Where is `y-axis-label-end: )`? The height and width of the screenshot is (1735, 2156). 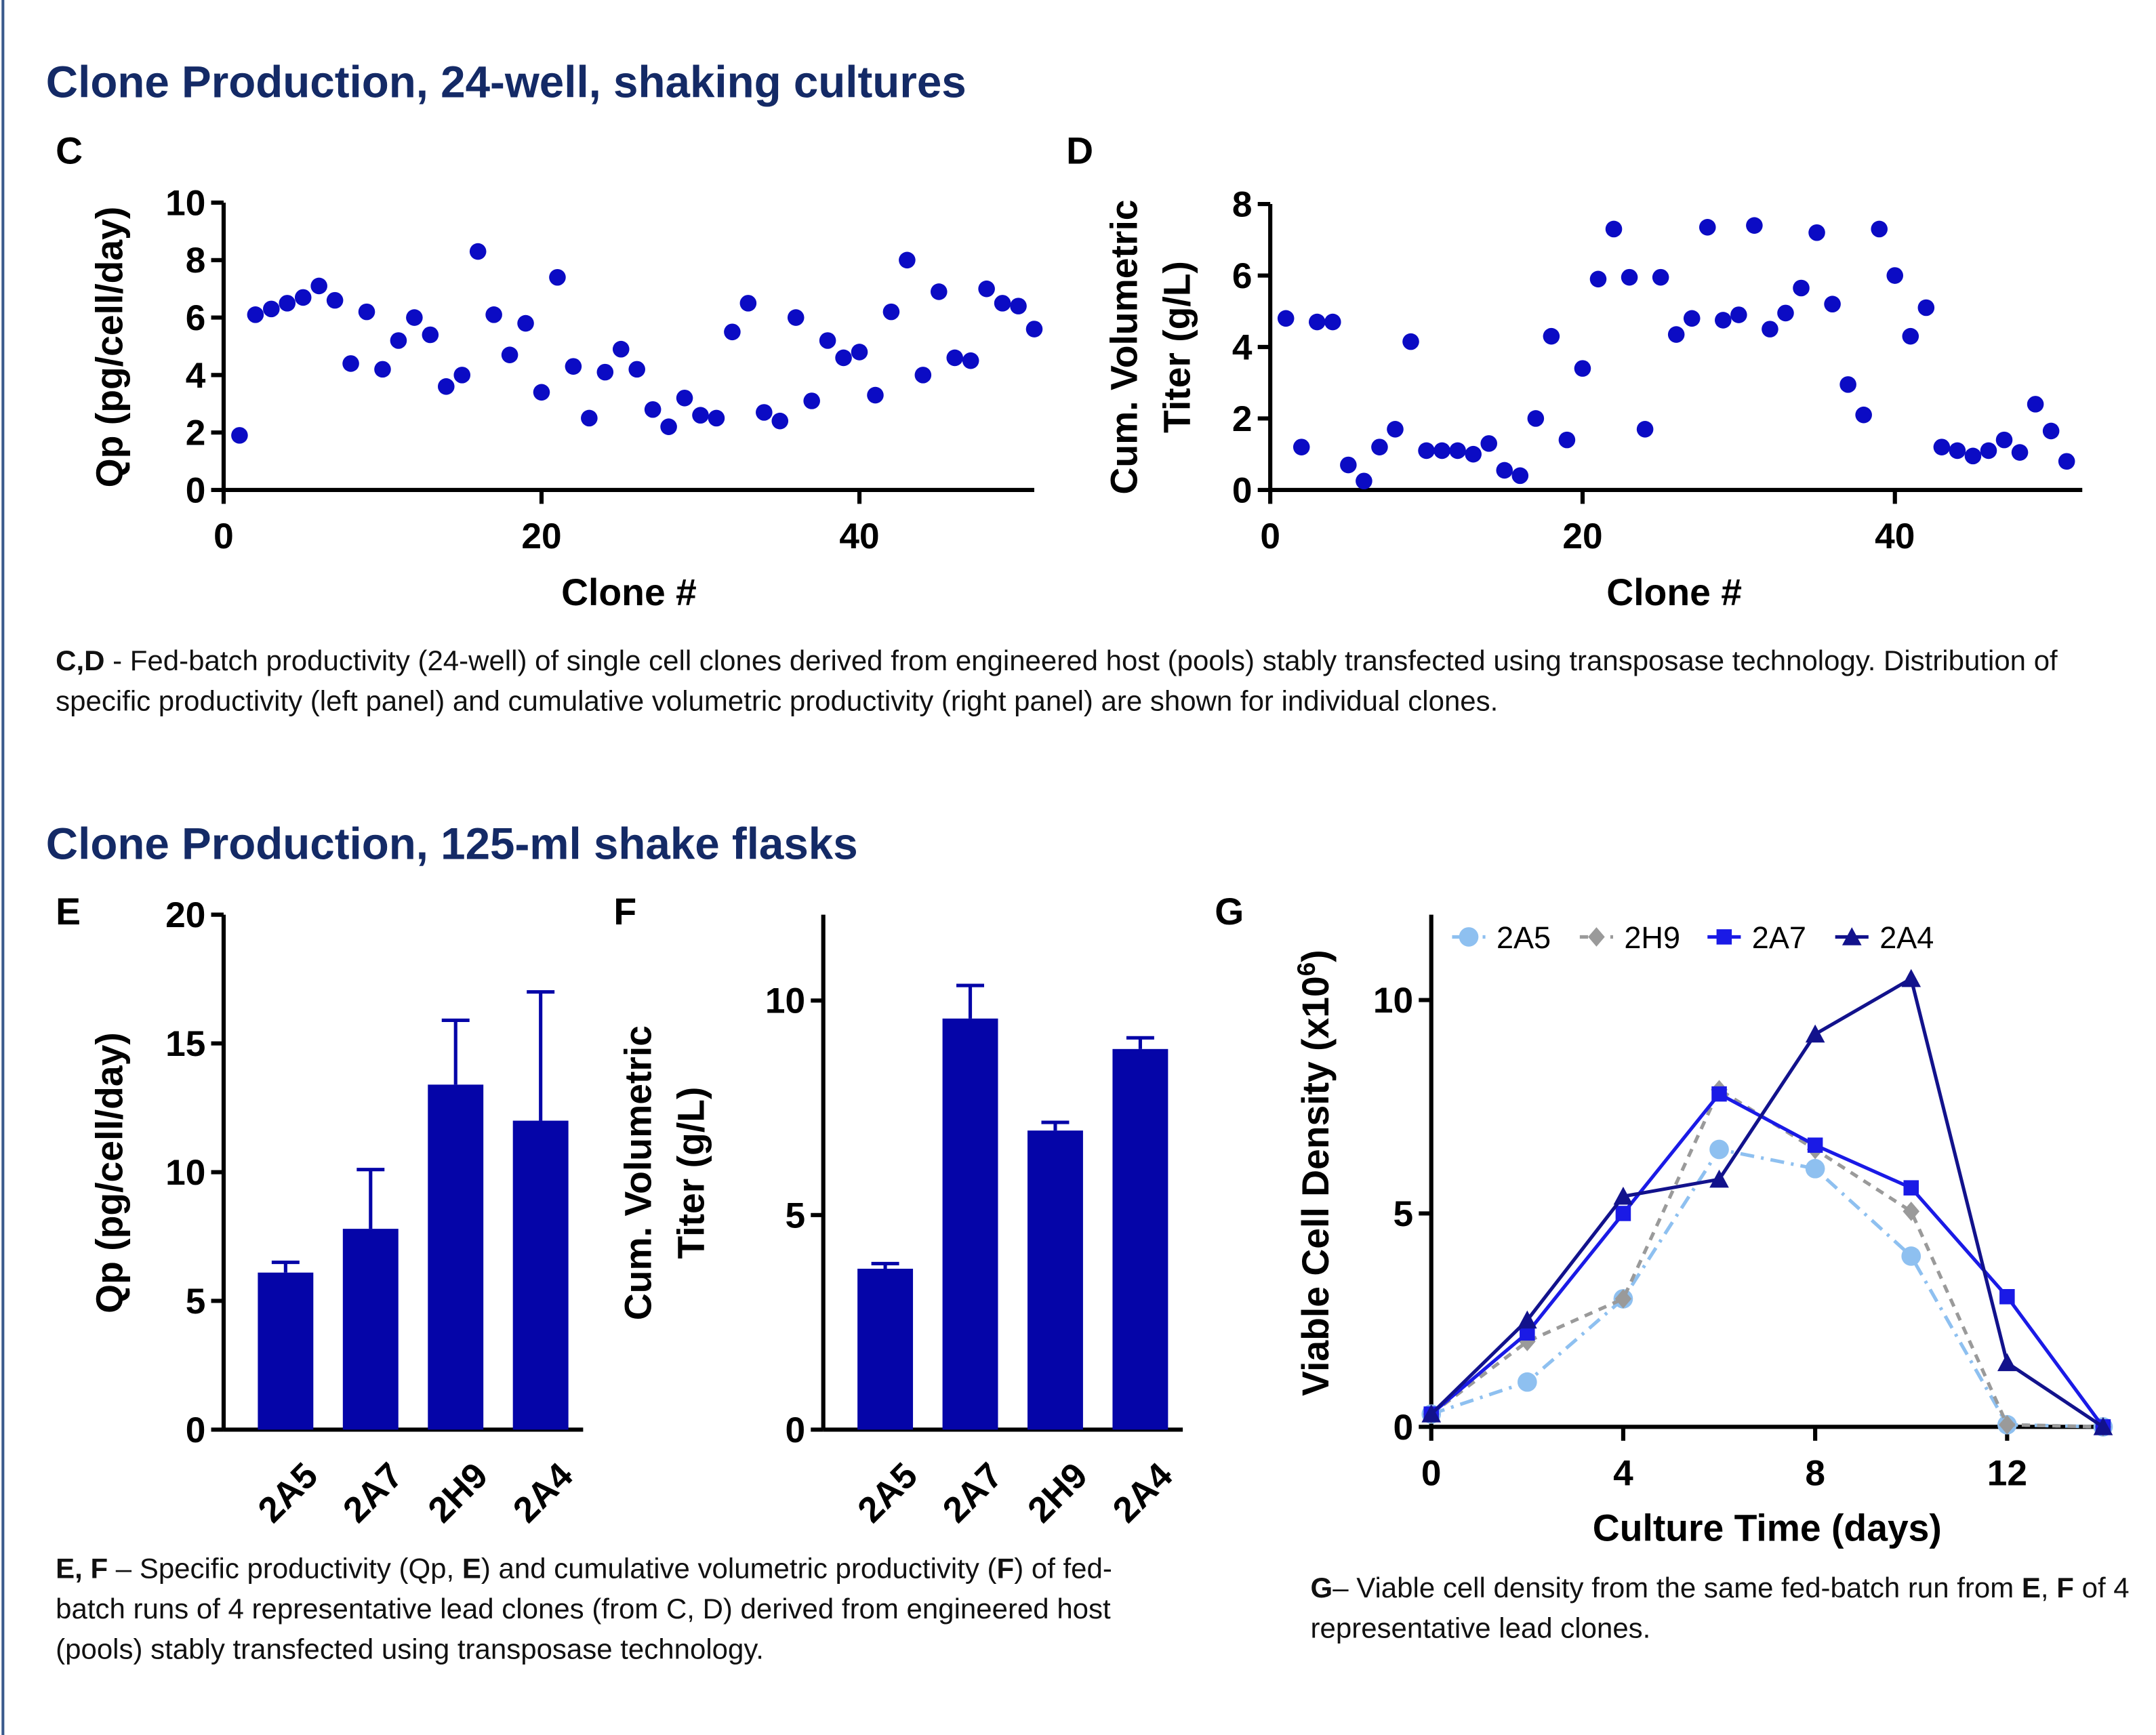
y-axis-label-end: ) is located at coordinates (1316, 956).